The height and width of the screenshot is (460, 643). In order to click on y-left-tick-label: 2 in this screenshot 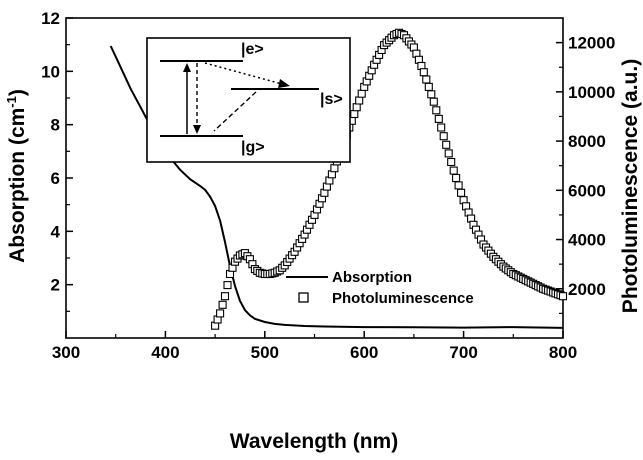, I will do `click(55, 285)`.